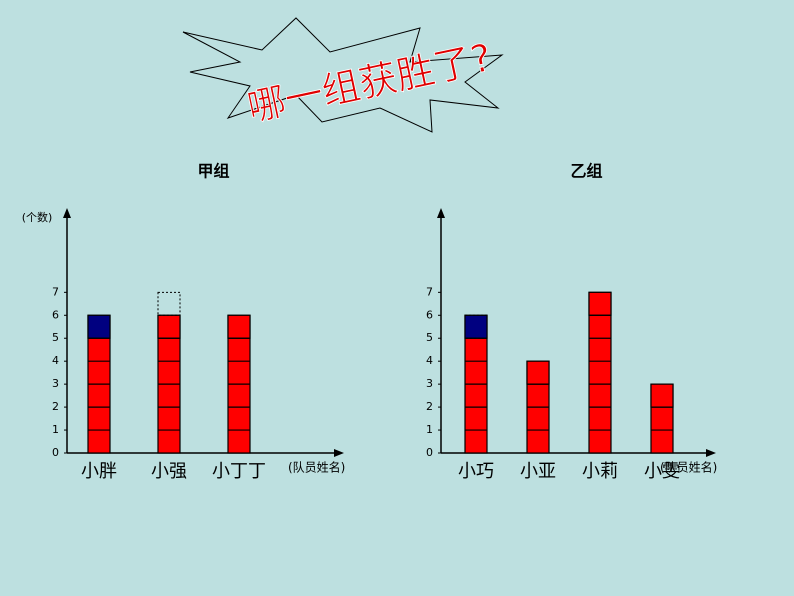 The image size is (794, 596). What do you see at coordinates (600, 372) in the screenshot?
I see `bar` at bounding box center [600, 372].